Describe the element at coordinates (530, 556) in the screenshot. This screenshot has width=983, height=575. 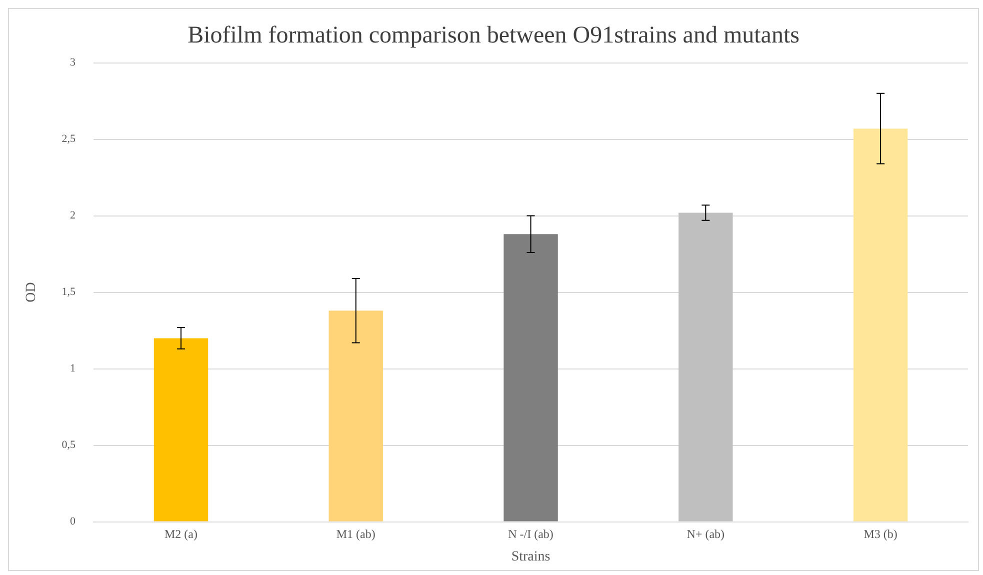
I see `x-axis-title: Strains` at that location.